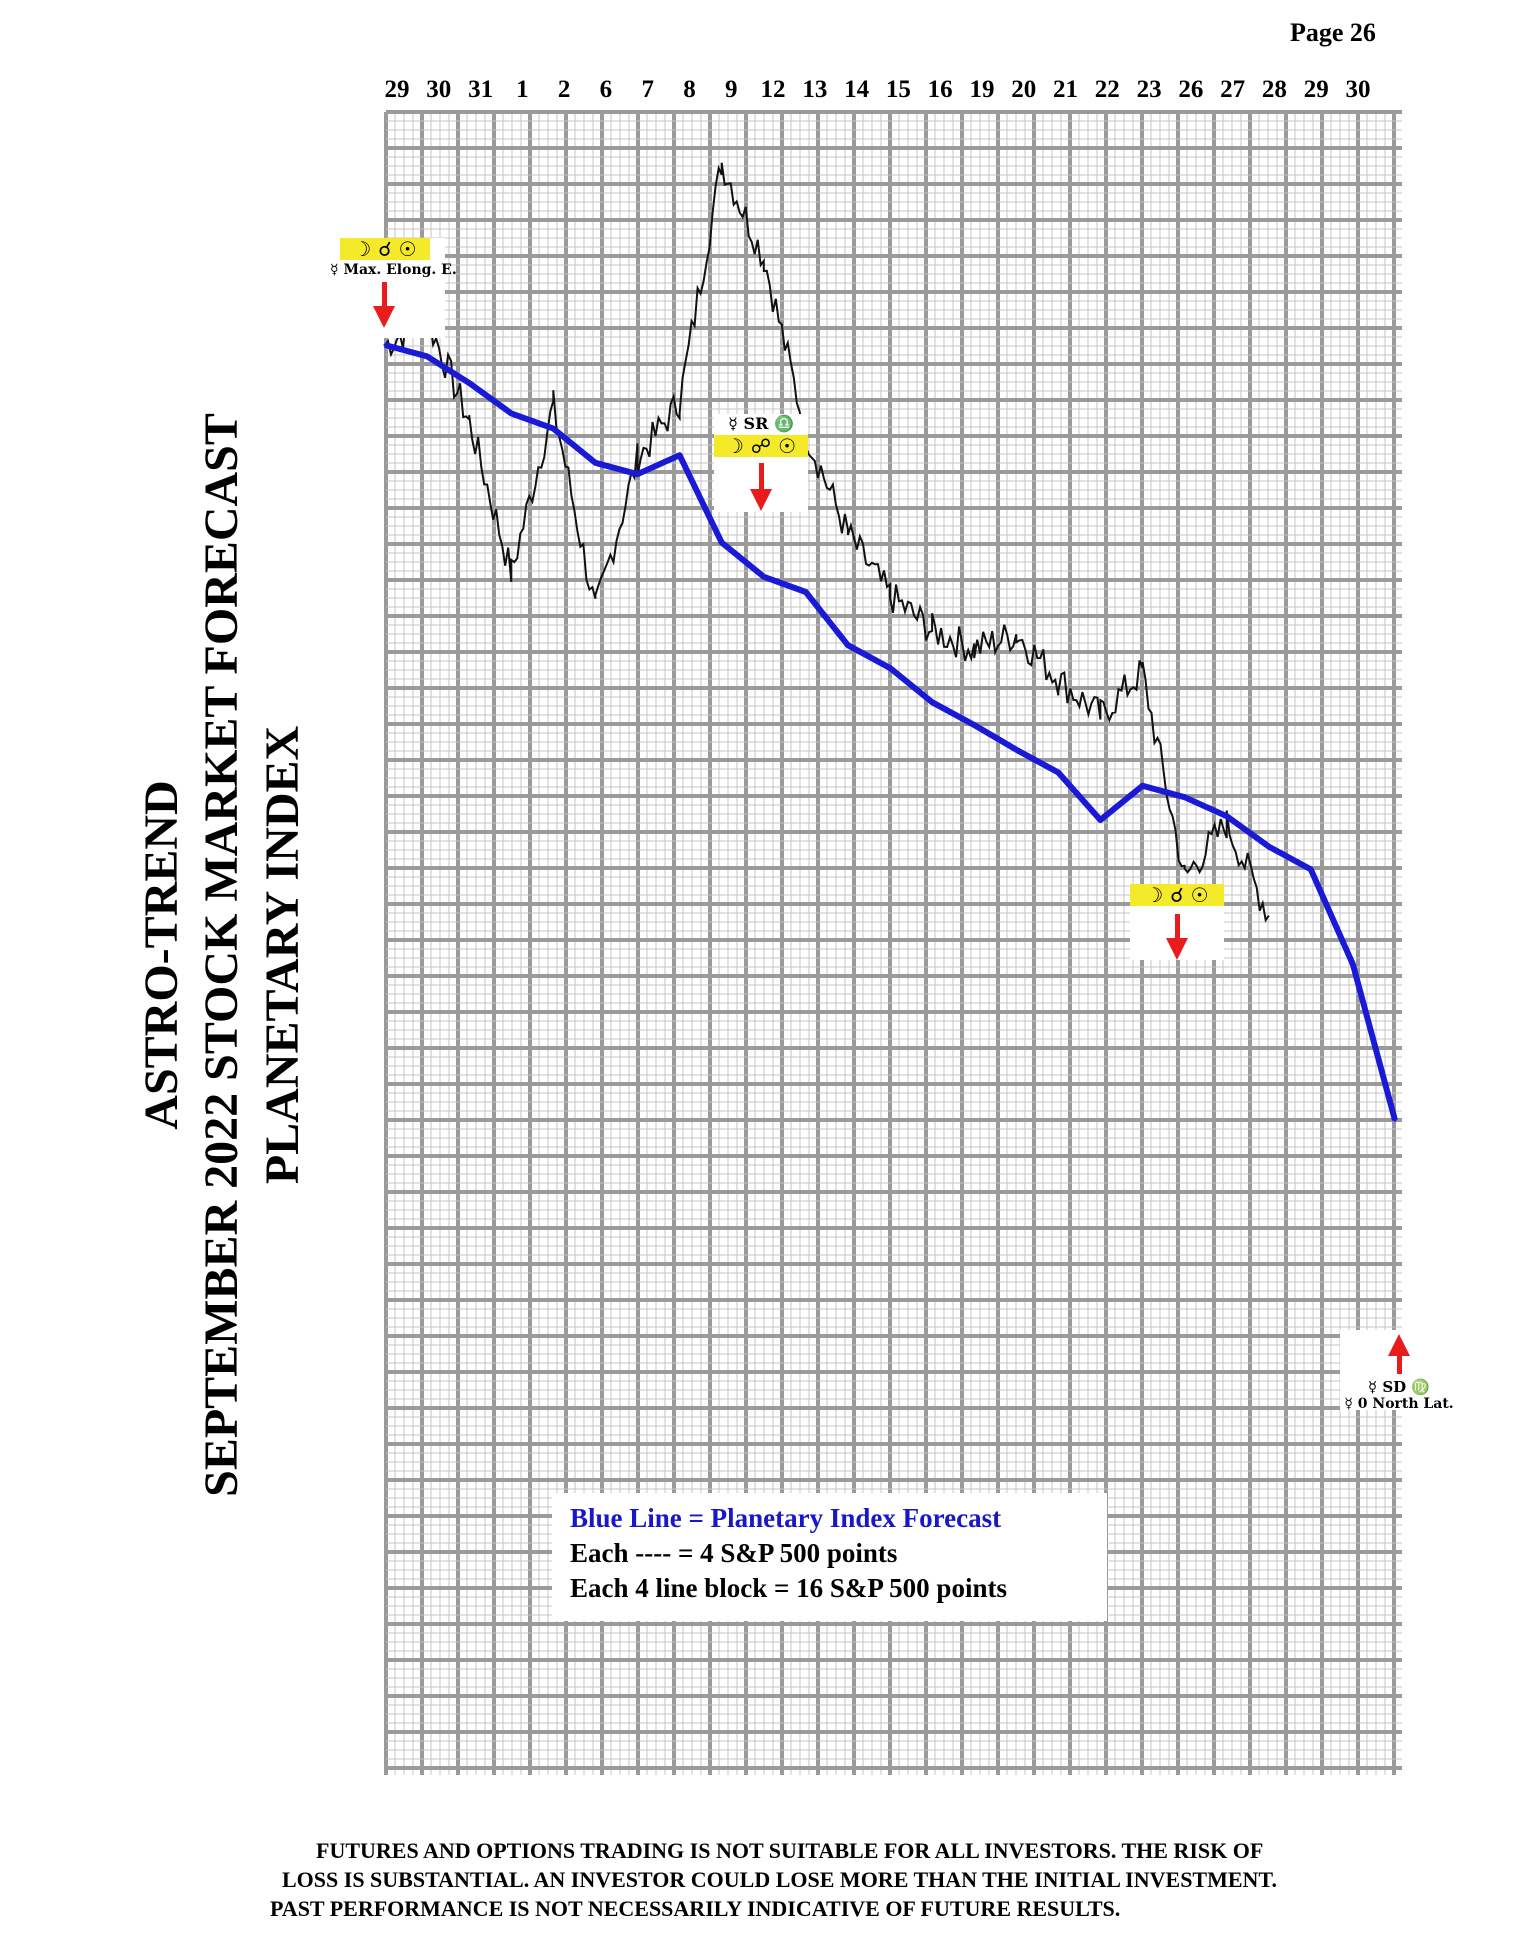 This screenshot has width=1536, height=1951. What do you see at coordinates (689, 89) in the screenshot?
I see `day-label: 8` at bounding box center [689, 89].